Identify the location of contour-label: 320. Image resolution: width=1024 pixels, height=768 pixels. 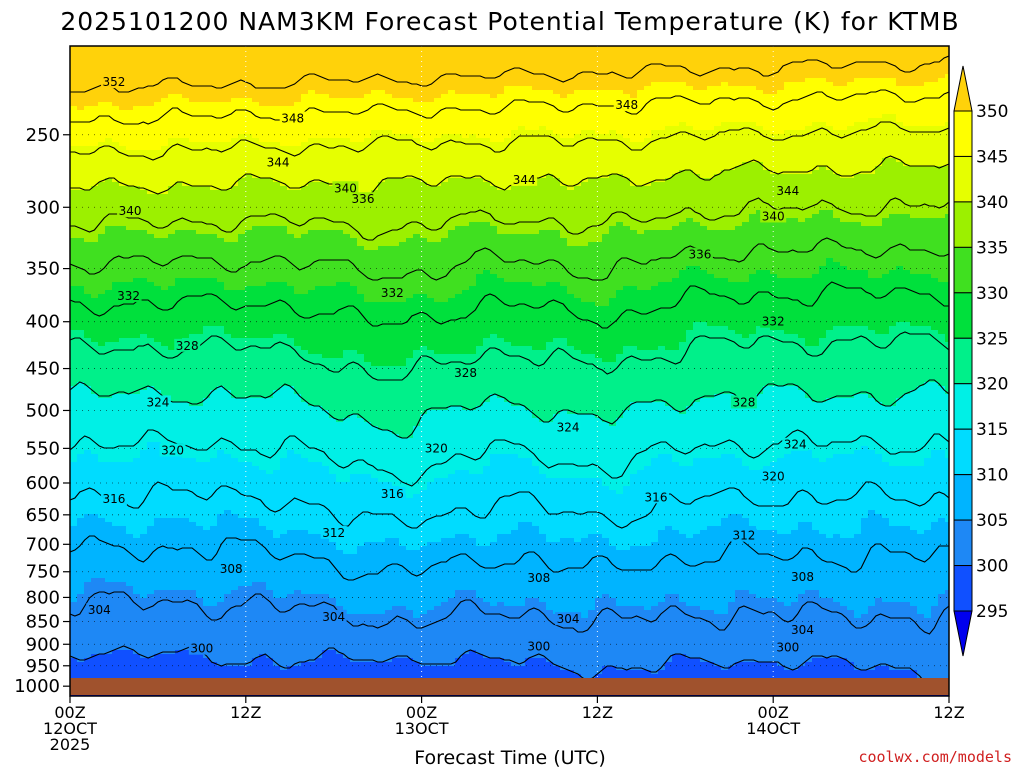
(773, 476).